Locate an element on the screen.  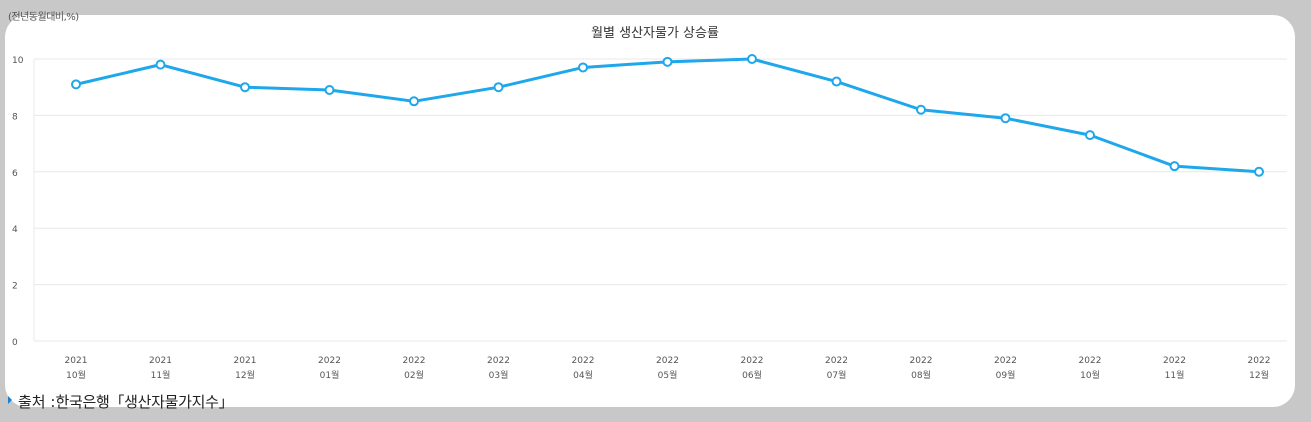
source-note: 출처 : 한국은행「생산자물가지수」 is located at coordinates (121, 401).